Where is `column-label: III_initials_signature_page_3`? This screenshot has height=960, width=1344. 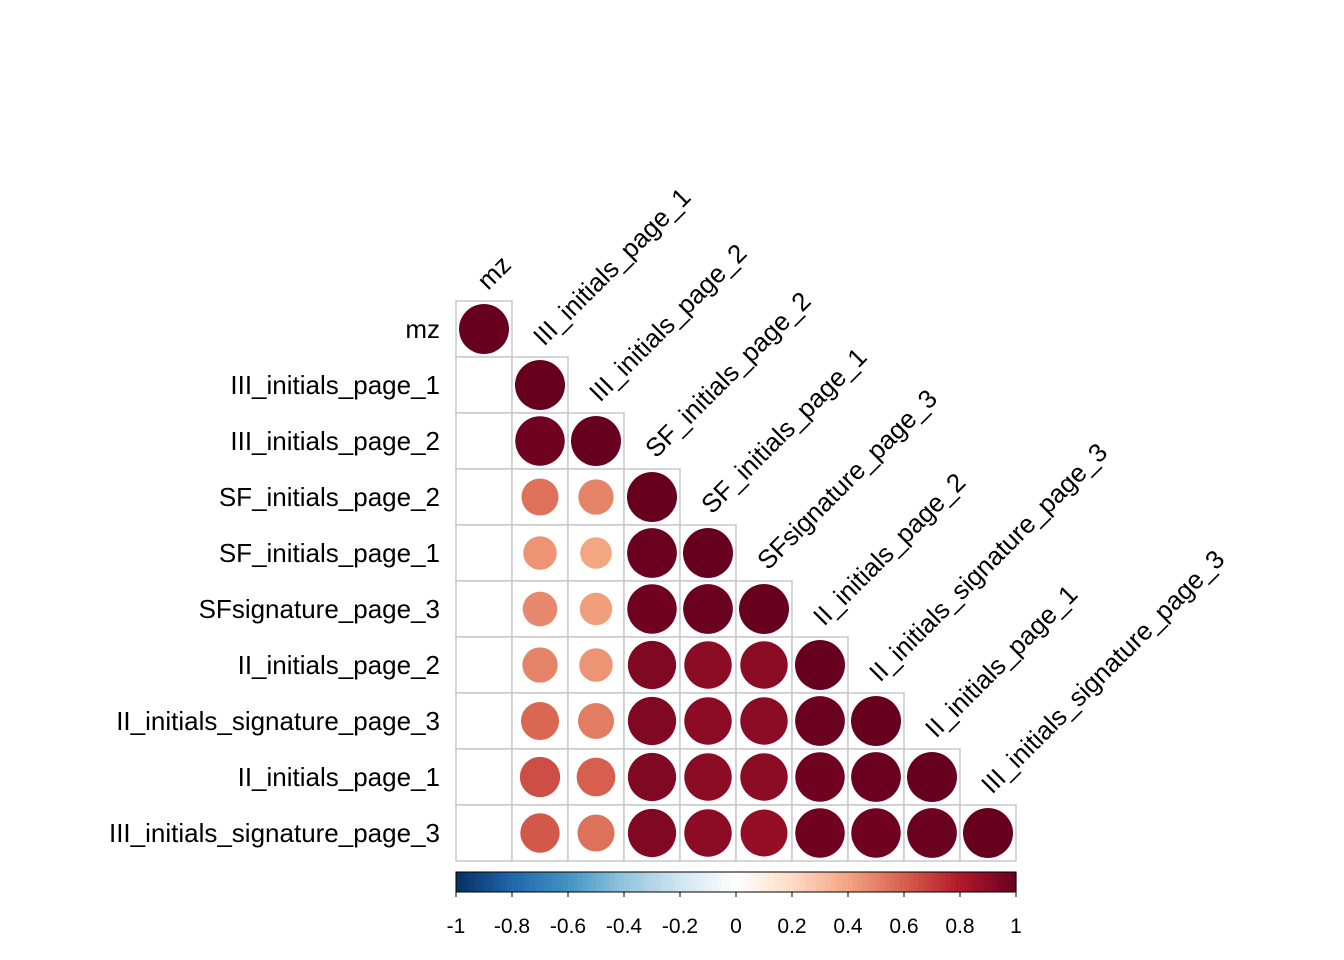 column-label: III_initials_signature_page_3 is located at coordinates (1102, 671).